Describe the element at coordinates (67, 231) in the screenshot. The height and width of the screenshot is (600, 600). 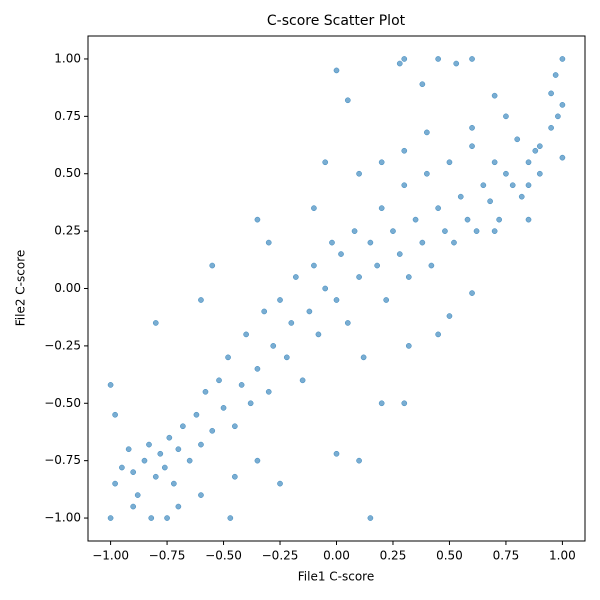
I see `y-tick-label: 0.25` at that location.